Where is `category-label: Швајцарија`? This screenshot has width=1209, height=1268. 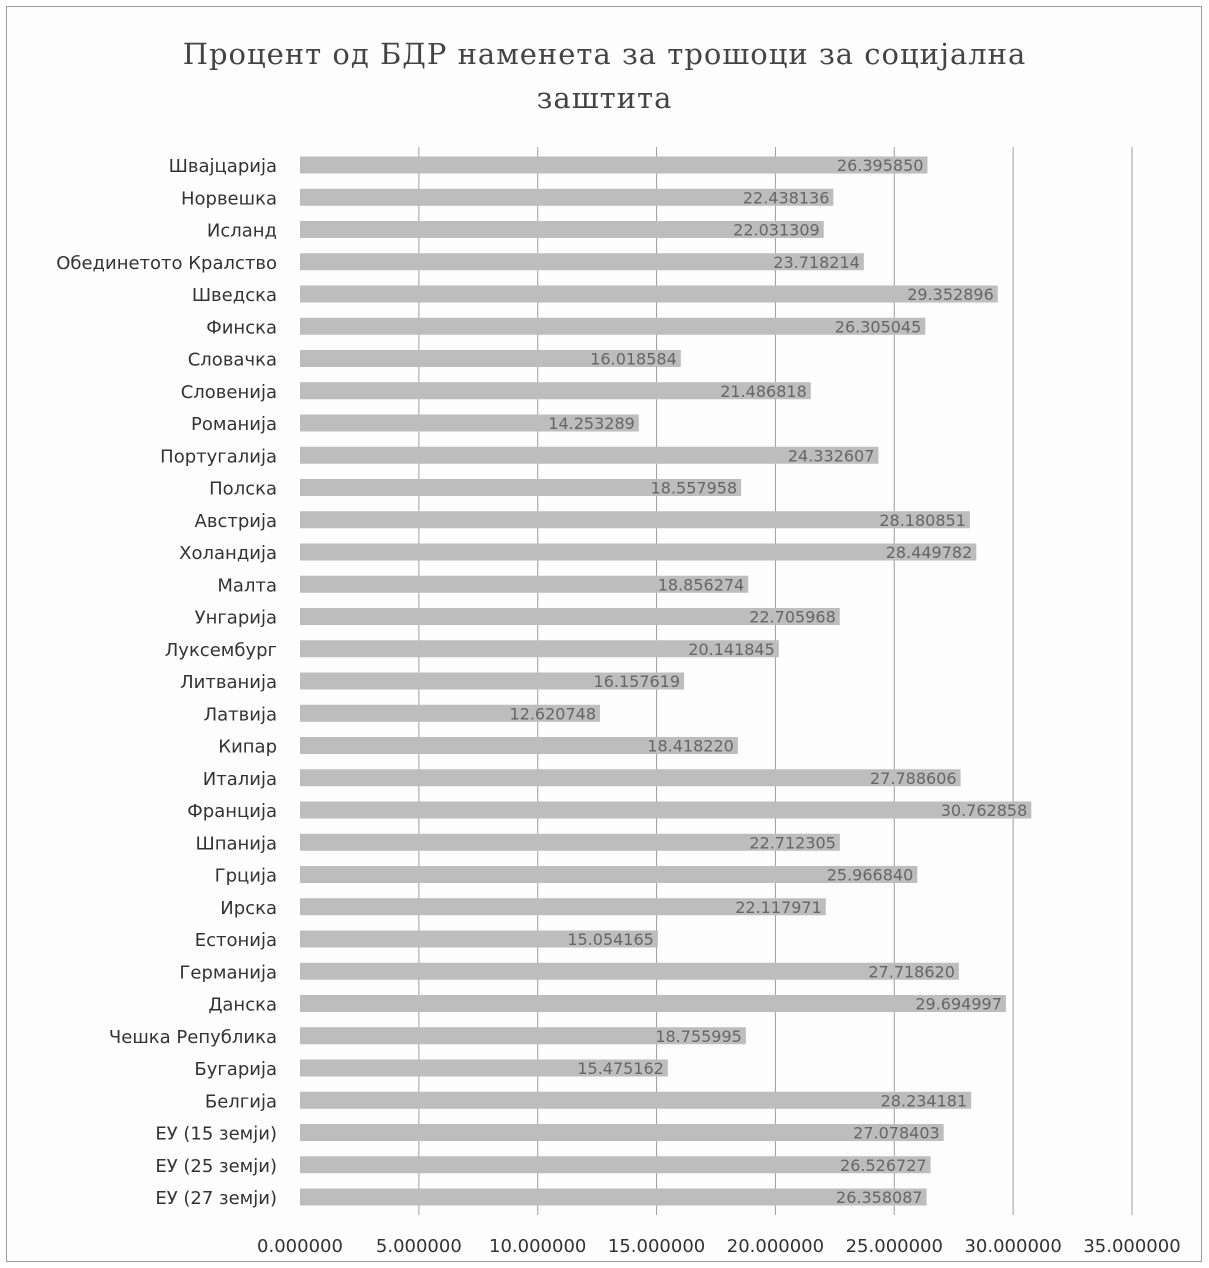
category-label: Швајцарија is located at coordinates (223, 166).